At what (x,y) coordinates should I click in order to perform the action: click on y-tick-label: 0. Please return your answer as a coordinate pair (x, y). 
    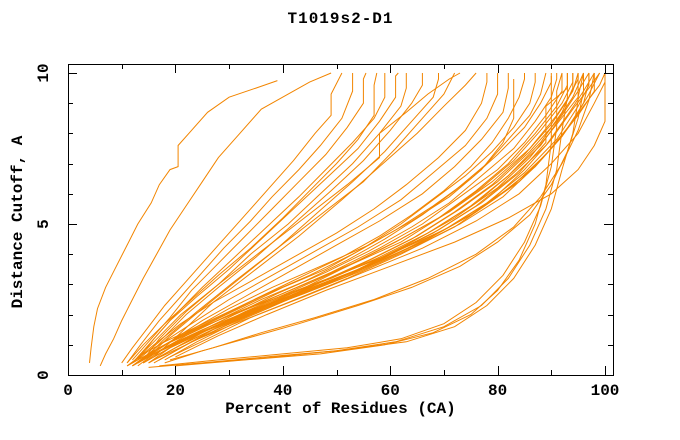
    Looking at the image, I should click on (44, 375).